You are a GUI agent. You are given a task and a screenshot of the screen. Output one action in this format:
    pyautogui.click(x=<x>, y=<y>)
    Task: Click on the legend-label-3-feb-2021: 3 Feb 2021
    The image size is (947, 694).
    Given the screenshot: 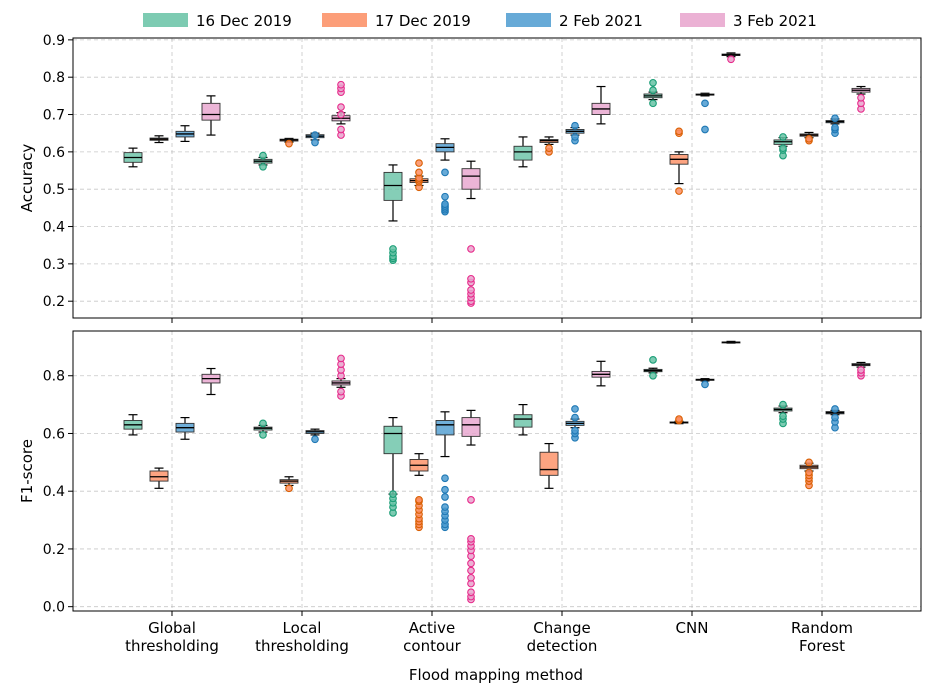 What is the action you would take?
    pyautogui.click(x=775, y=21)
    